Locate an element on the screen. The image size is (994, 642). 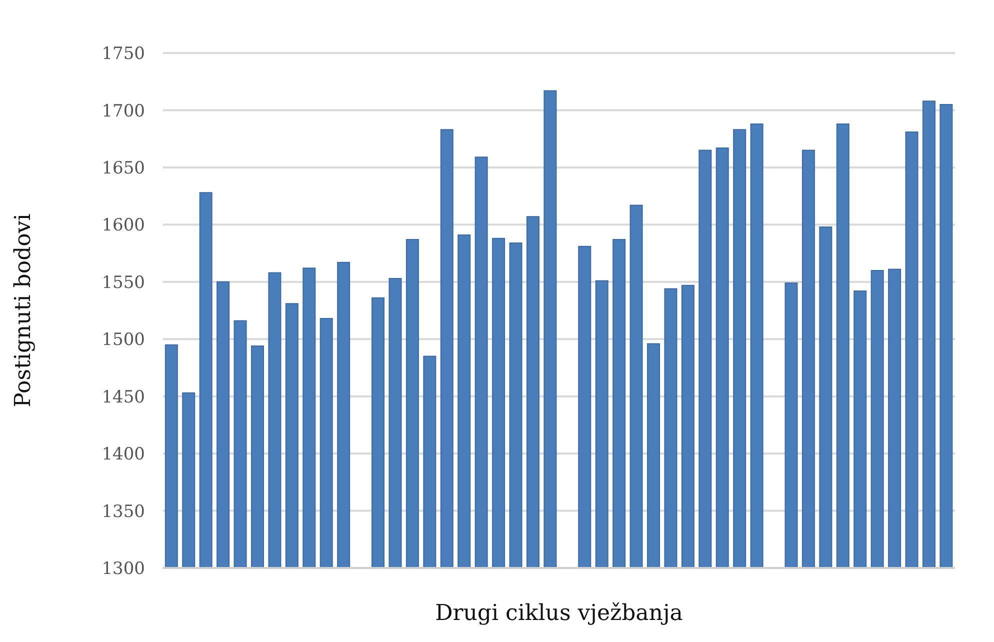
y-tick-label: 1750 is located at coordinates (123, 54).